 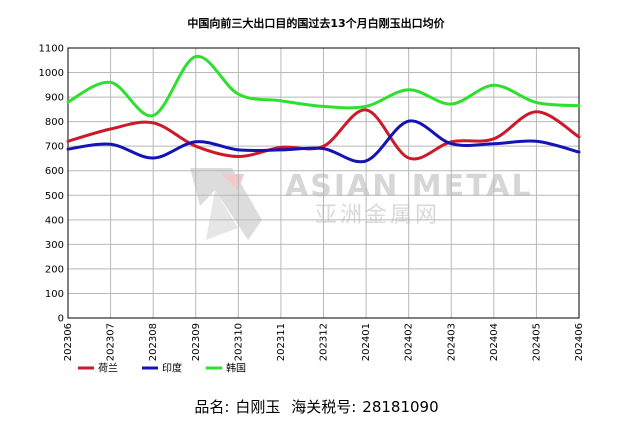 I want to click on watermark: ASIAN METAL 亚洲金属网, so click(x=361, y=204).